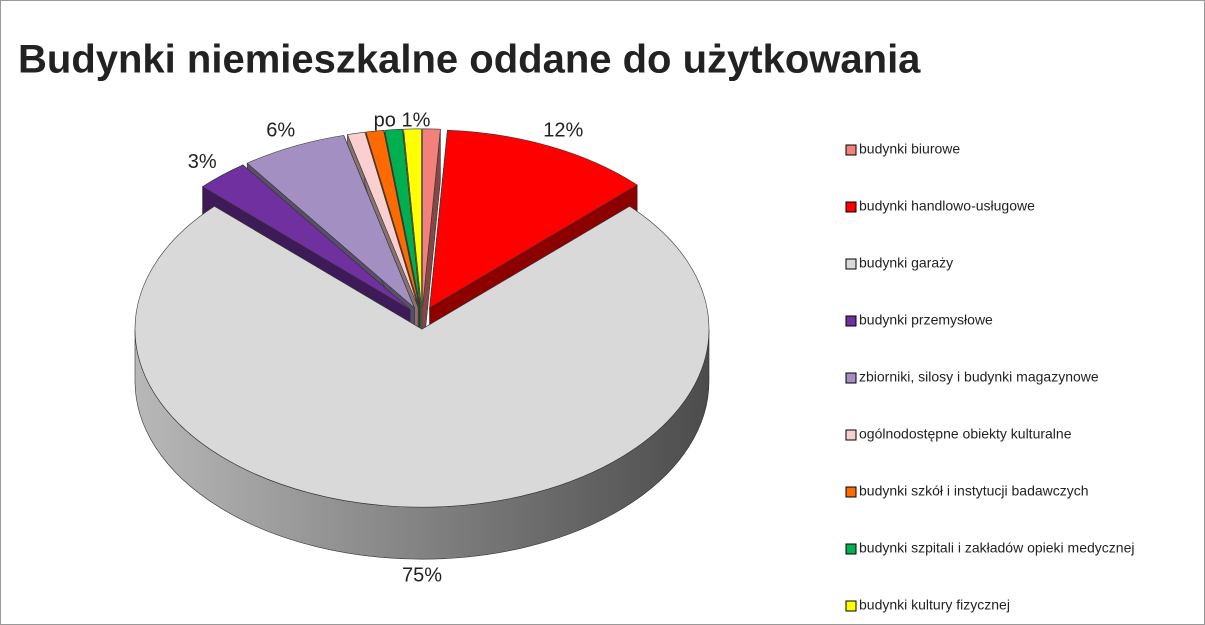 This screenshot has width=1205, height=625. I want to click on annotation: po 1%, so click(402, 120).